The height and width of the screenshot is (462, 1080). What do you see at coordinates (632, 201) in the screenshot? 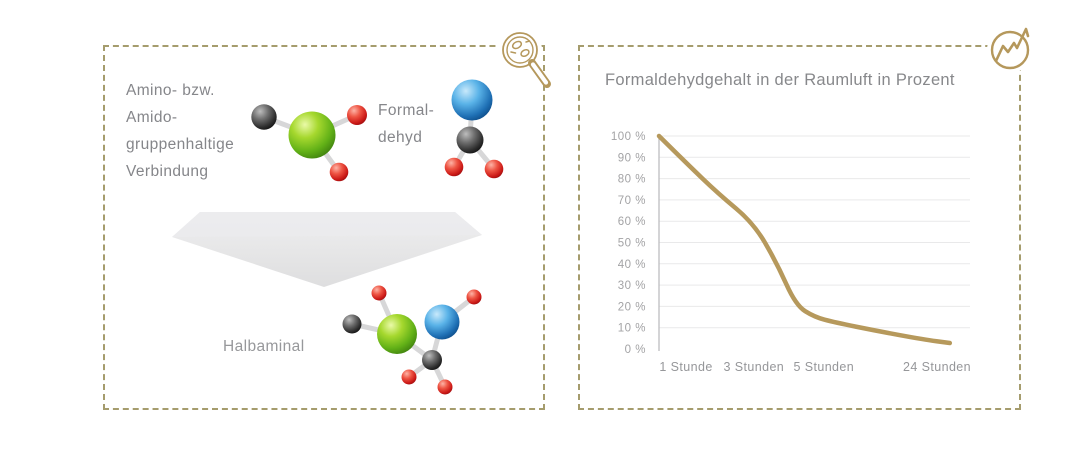
I see `y-tick-label: 70 %` at bounding box center [632, 201].